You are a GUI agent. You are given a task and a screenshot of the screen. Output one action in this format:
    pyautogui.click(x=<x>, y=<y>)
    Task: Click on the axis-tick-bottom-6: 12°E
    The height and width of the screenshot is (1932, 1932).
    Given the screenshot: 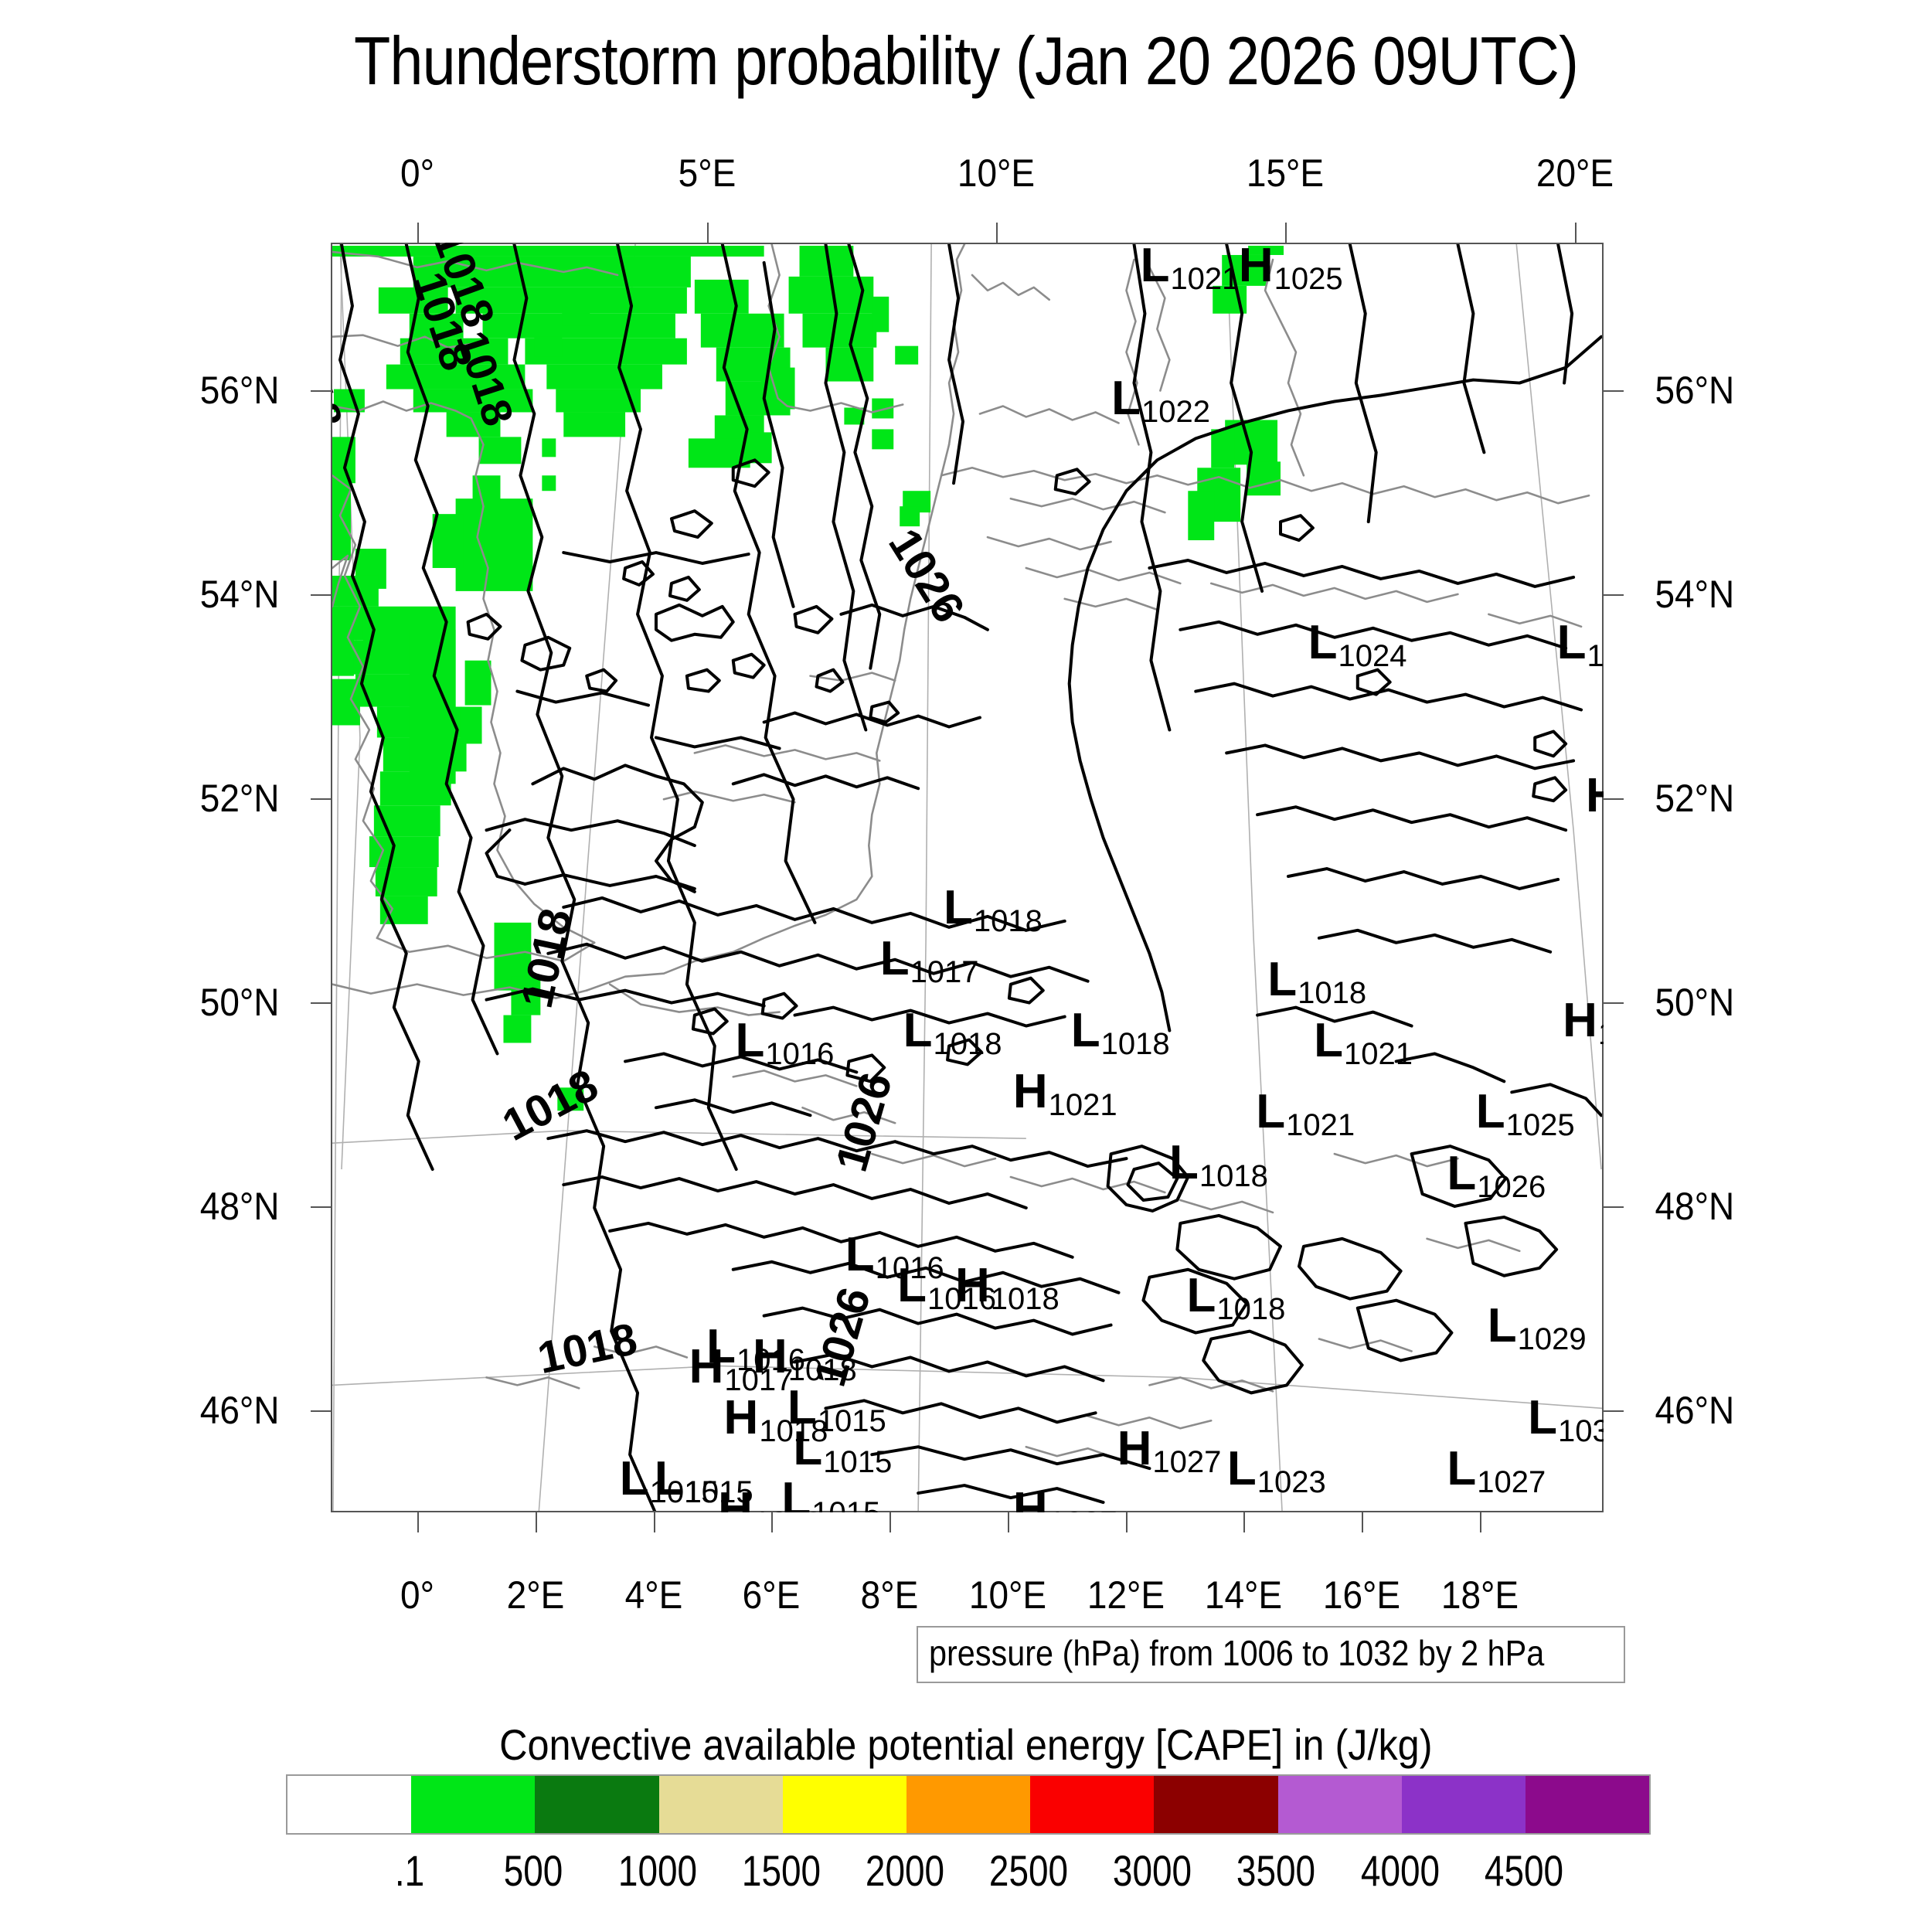 What is the action you would take?
    pyautogui.click(x=1126, y=1595)
    